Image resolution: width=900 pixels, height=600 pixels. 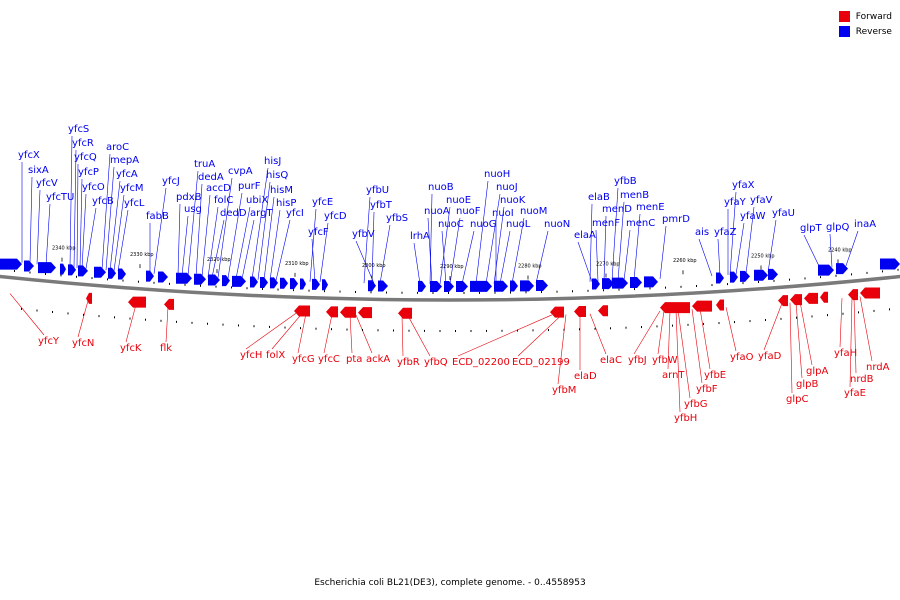 I want to click on gene-label-nuoj: nuoJ, so click(x=507, y=187).